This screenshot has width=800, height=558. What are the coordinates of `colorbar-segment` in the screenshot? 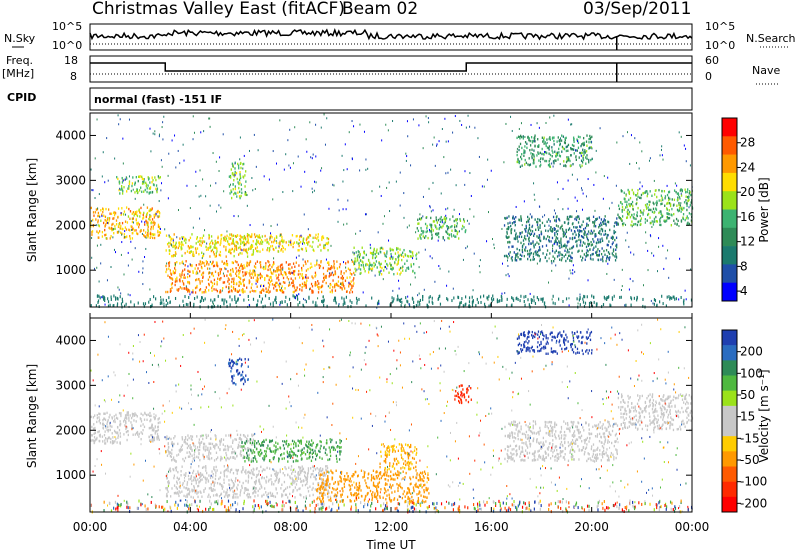 It's located at (729, 219).